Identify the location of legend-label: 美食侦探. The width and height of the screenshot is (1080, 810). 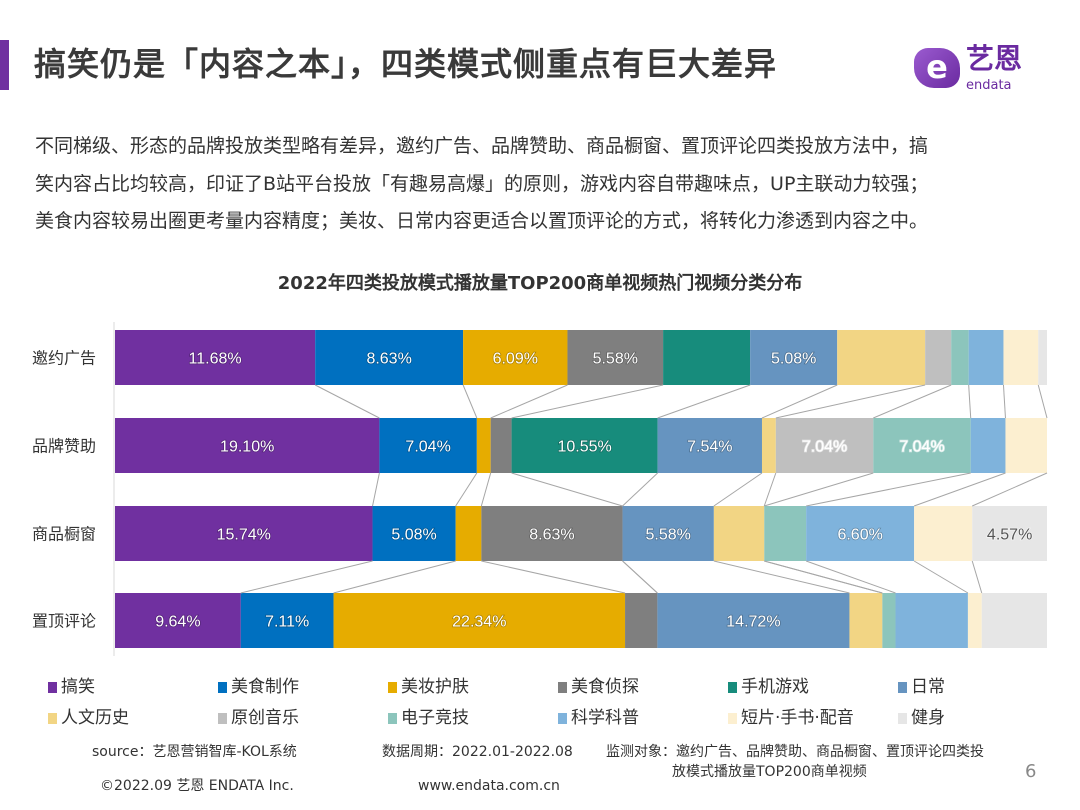
(605, 687).